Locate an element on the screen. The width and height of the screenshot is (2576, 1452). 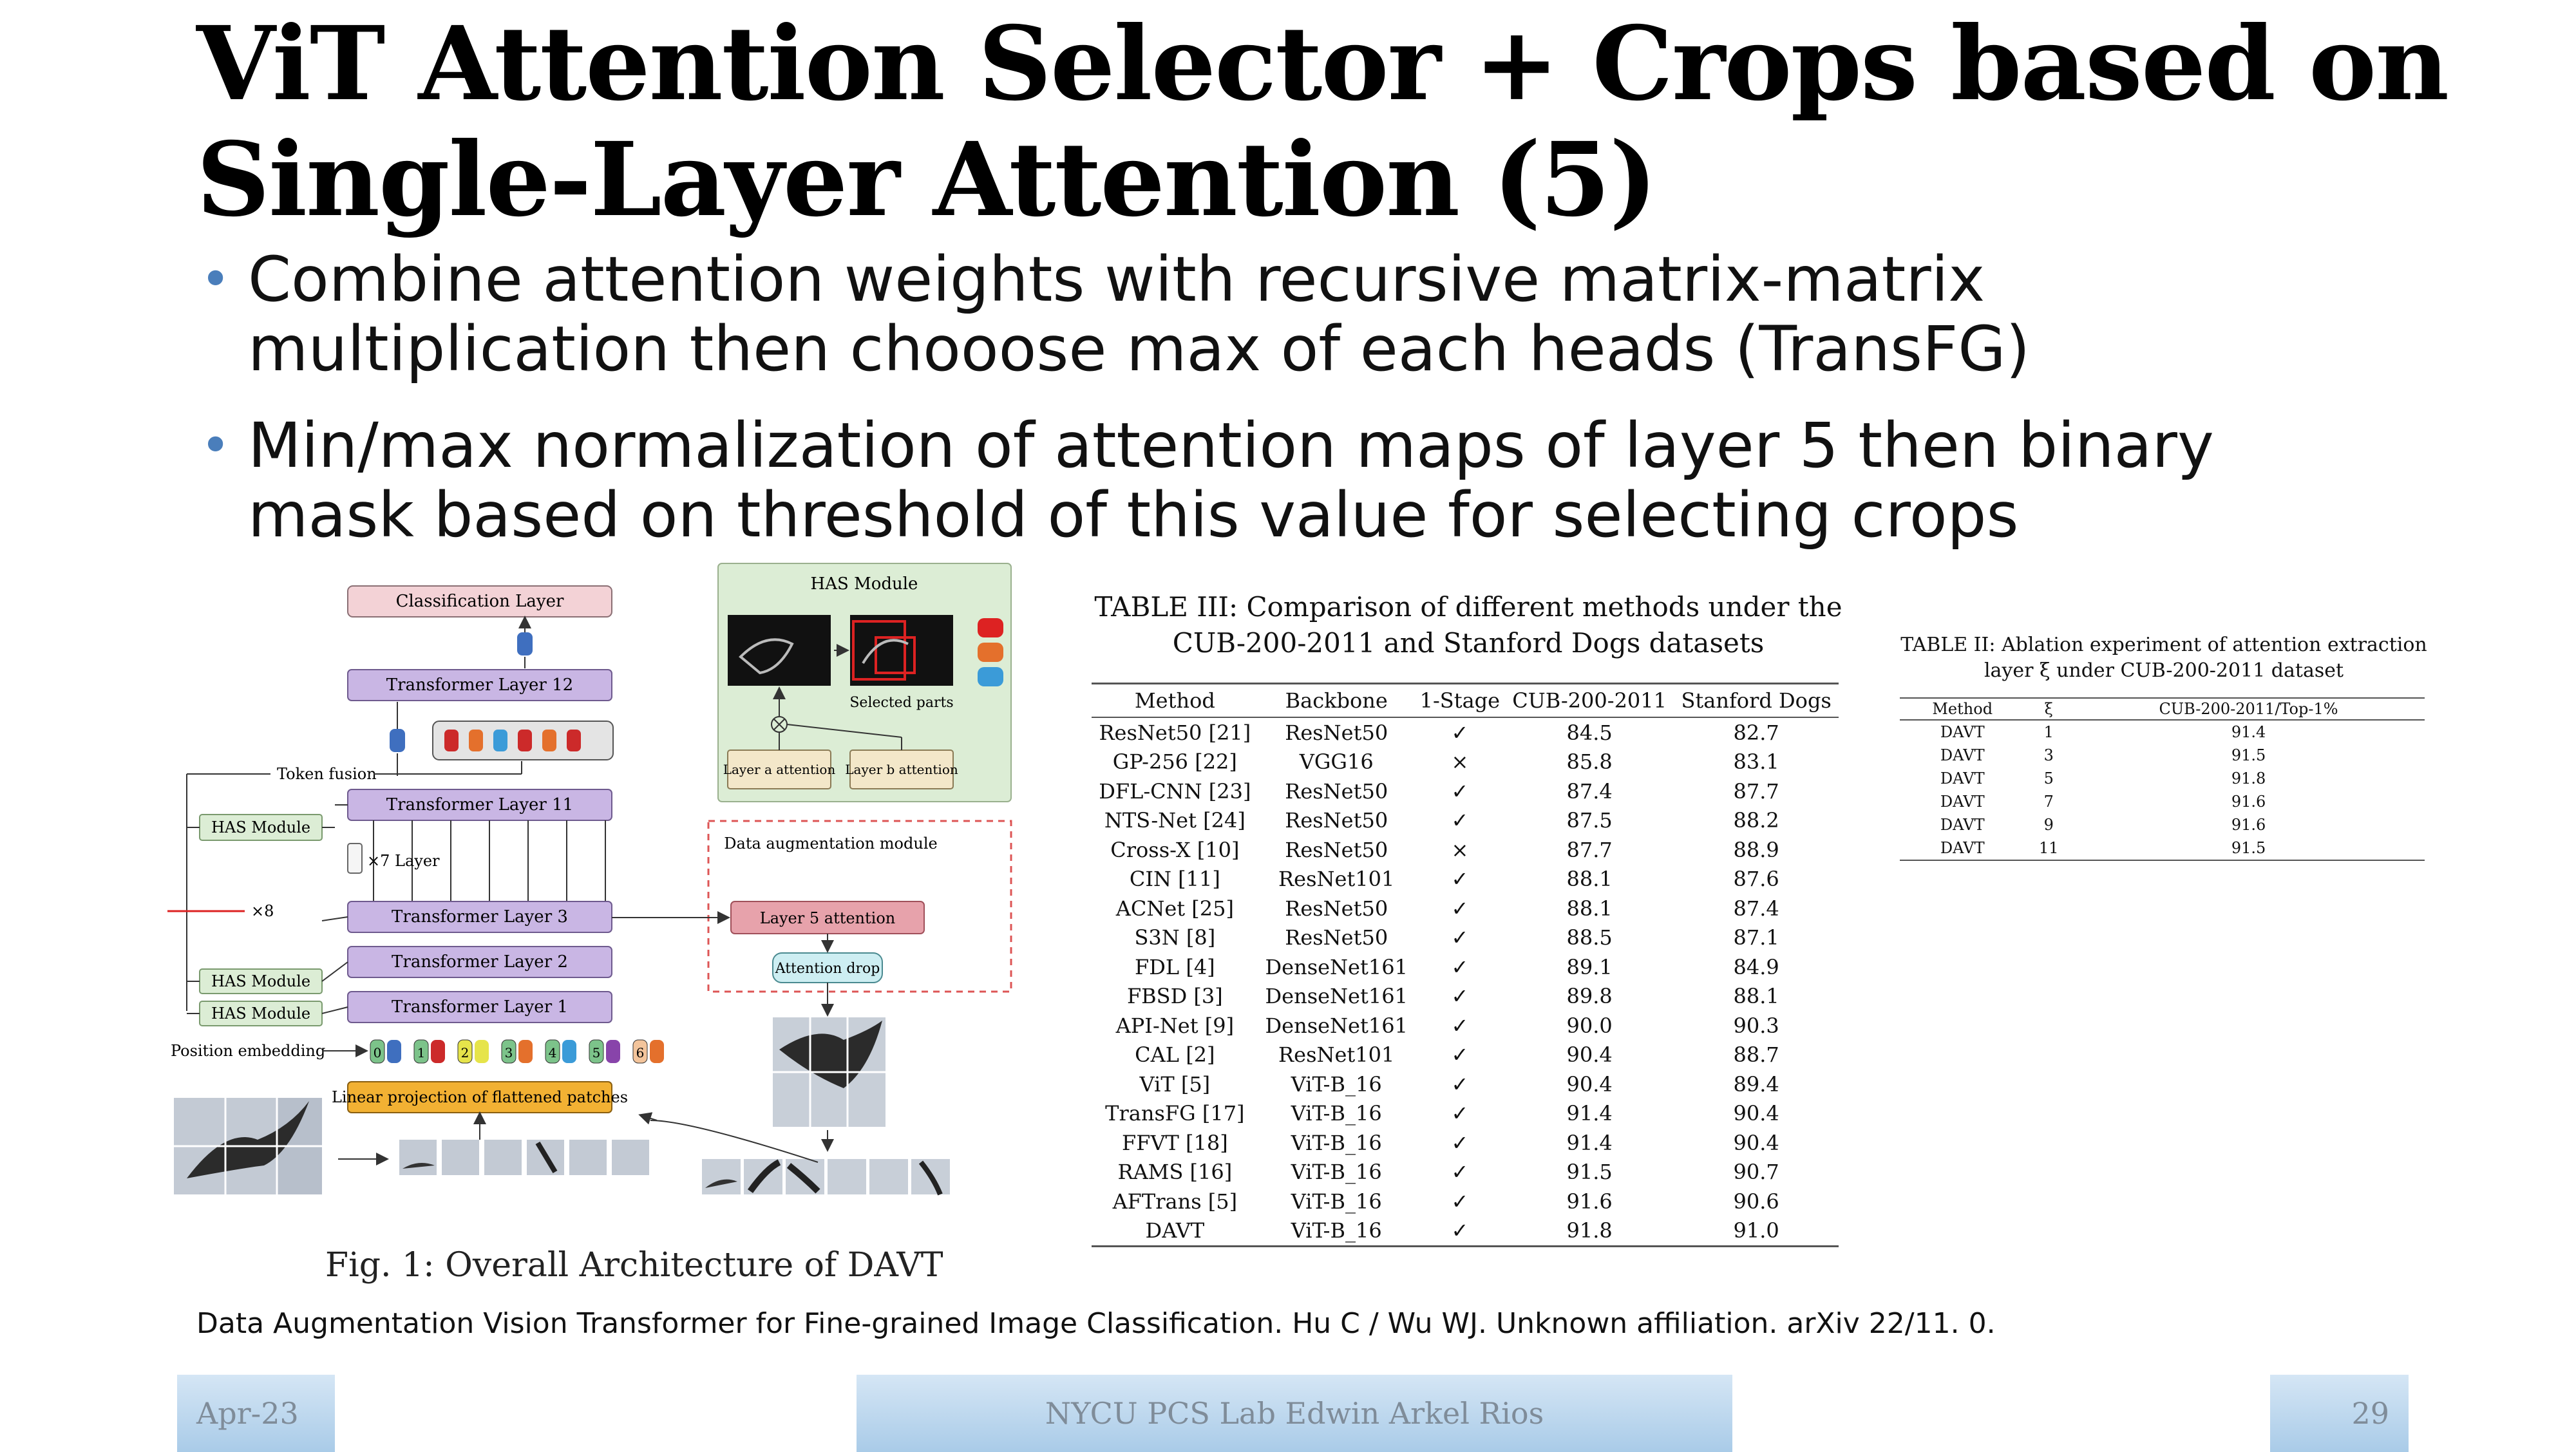
table3-cell: 91.6 is located at coordinates (1589, 1201).